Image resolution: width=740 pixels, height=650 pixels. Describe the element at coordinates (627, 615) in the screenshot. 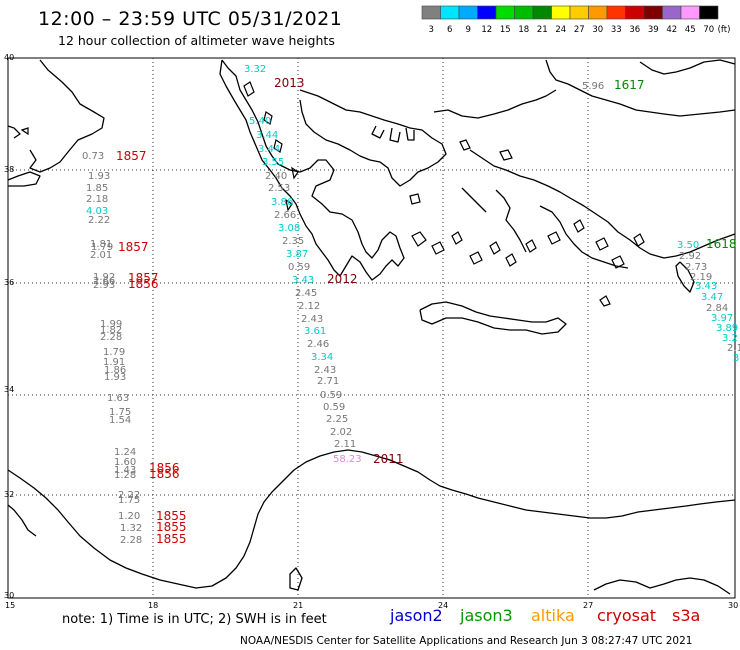

I see `satellite-label-cryosat: cryosat` at that location.